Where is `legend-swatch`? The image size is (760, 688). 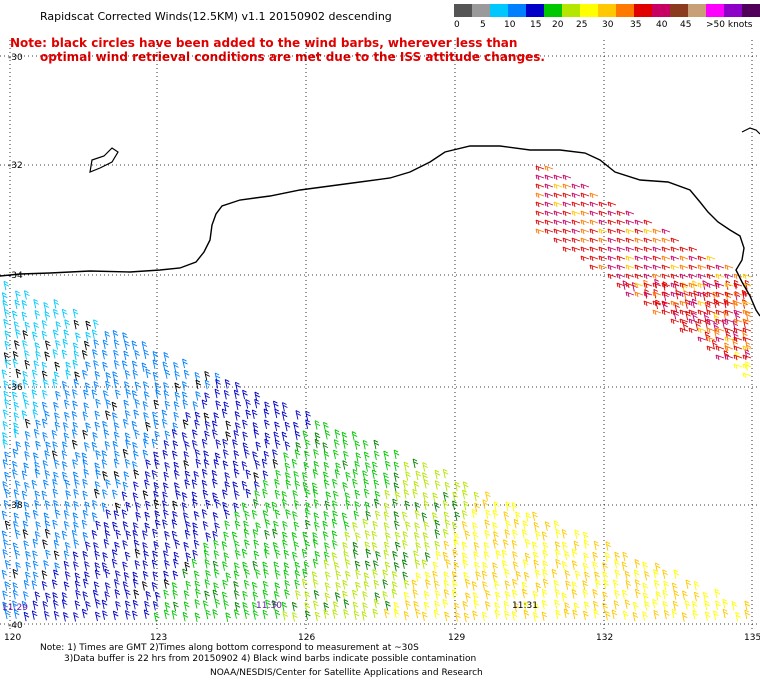
legend-swatch is located at coordinates (553, 10).